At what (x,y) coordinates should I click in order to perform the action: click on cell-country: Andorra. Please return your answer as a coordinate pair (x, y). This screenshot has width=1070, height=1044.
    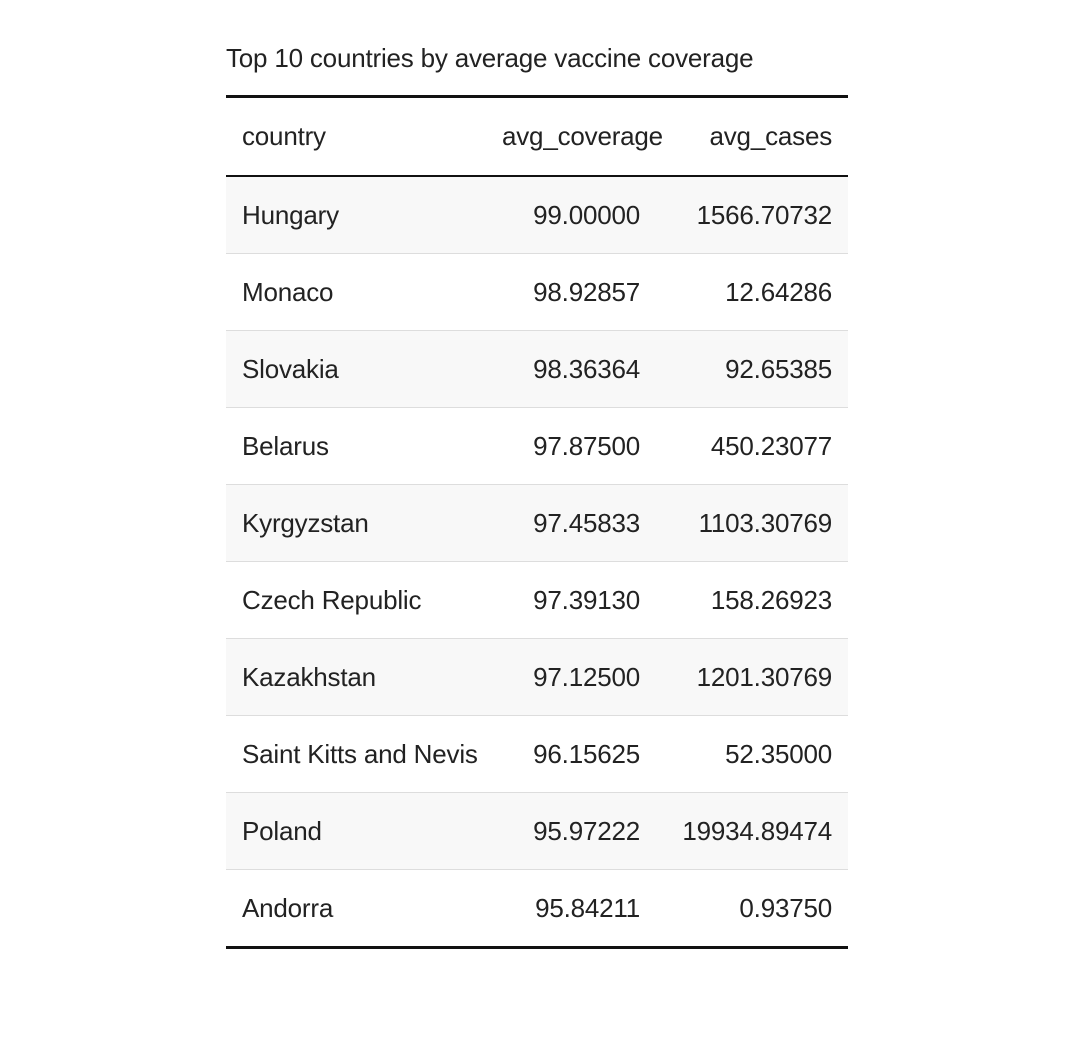
    Looking at the image, I should click on (356, 908).